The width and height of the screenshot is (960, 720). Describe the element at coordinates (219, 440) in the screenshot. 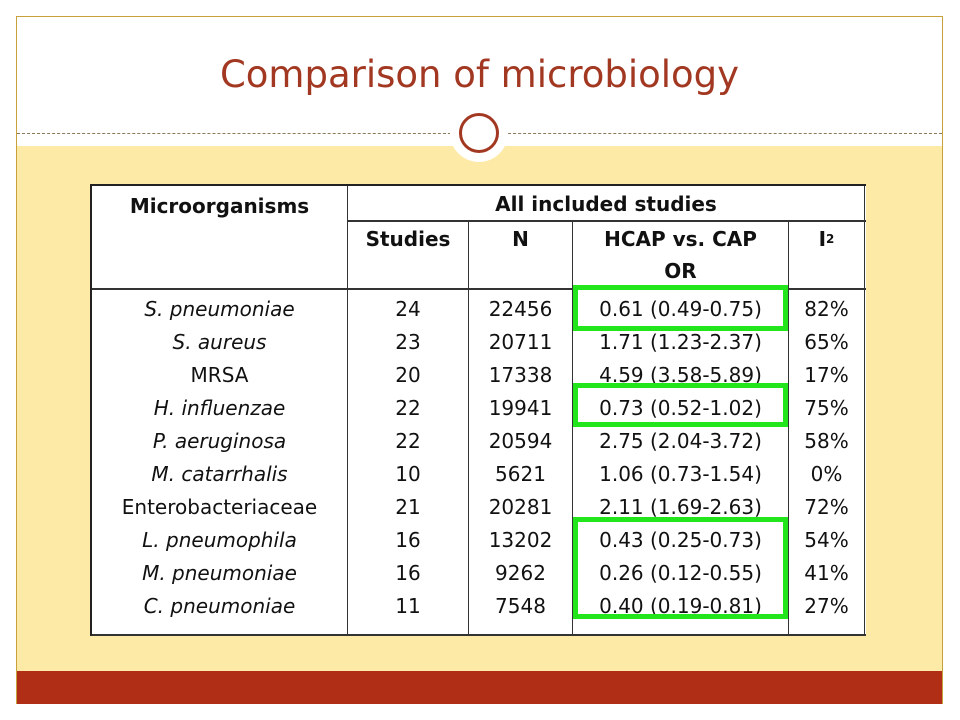

I see `organism-cell: P. aeruginosa` at that location.